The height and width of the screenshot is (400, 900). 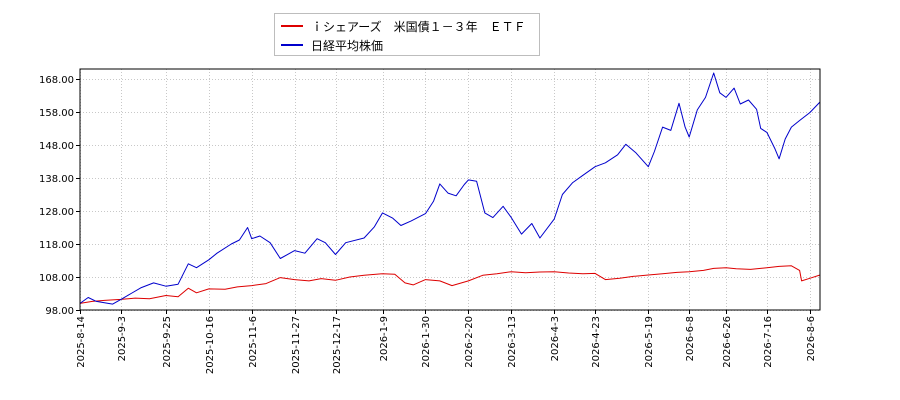 I want to click on legend-label-etf: ｉシェアーズ 米国債１－３年 ＥＴＦ, so click(x=418, y=26).